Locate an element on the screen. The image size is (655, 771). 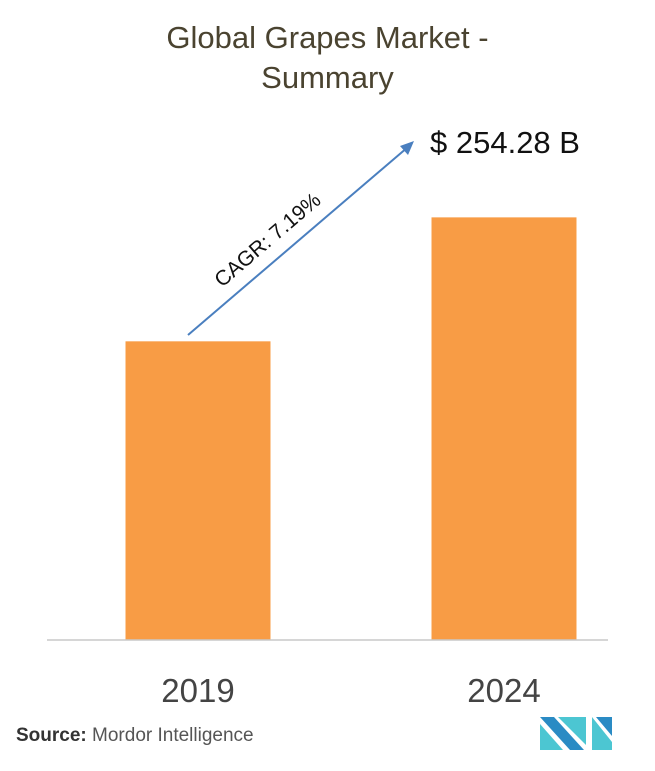
title-line-1: Global Grapes Market - is located at coordinates (327, 37).